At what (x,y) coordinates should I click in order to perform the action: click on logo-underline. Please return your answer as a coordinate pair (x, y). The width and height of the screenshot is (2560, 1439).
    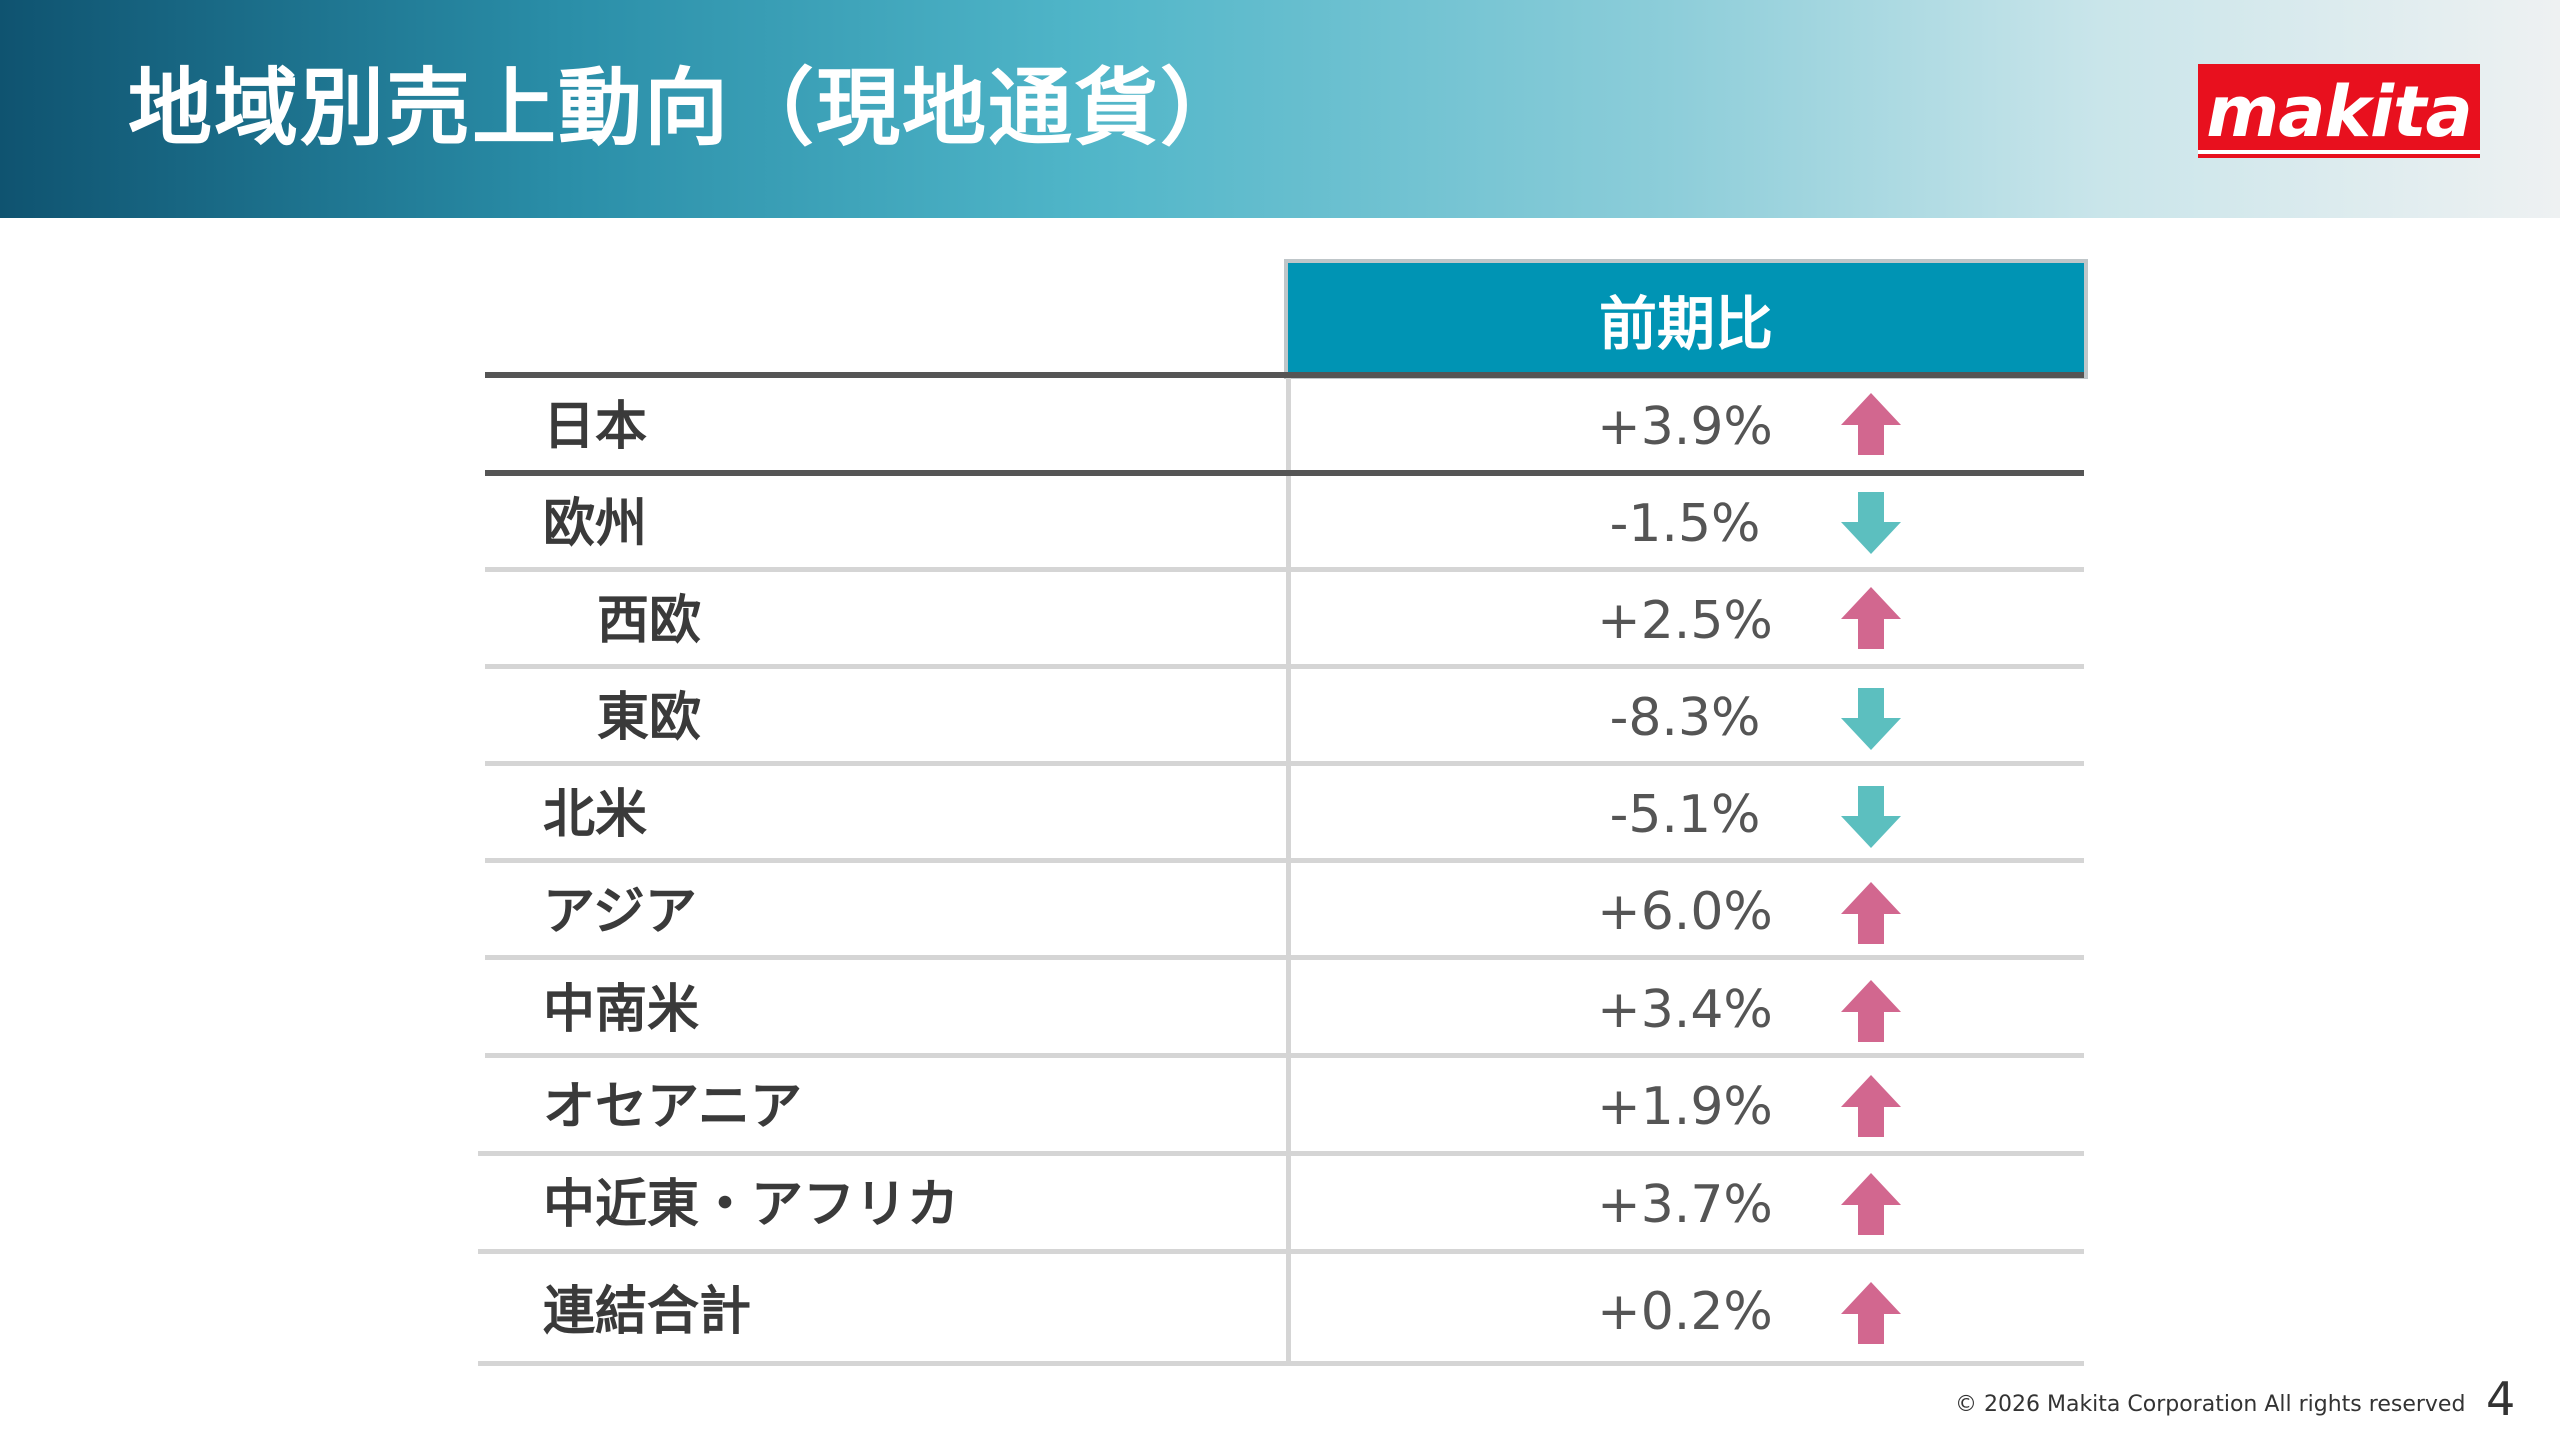
    Looking at the image, I should click on (2339, 152).